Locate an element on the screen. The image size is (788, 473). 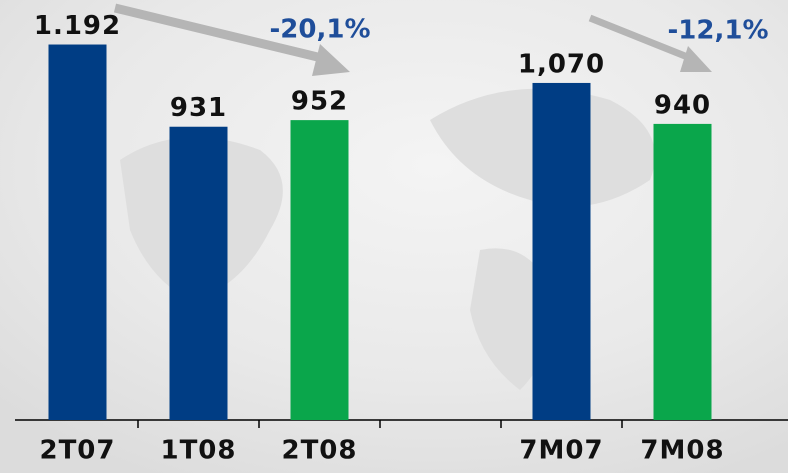
x-tick-label: 1T08 is located at coordinates (198, 451).